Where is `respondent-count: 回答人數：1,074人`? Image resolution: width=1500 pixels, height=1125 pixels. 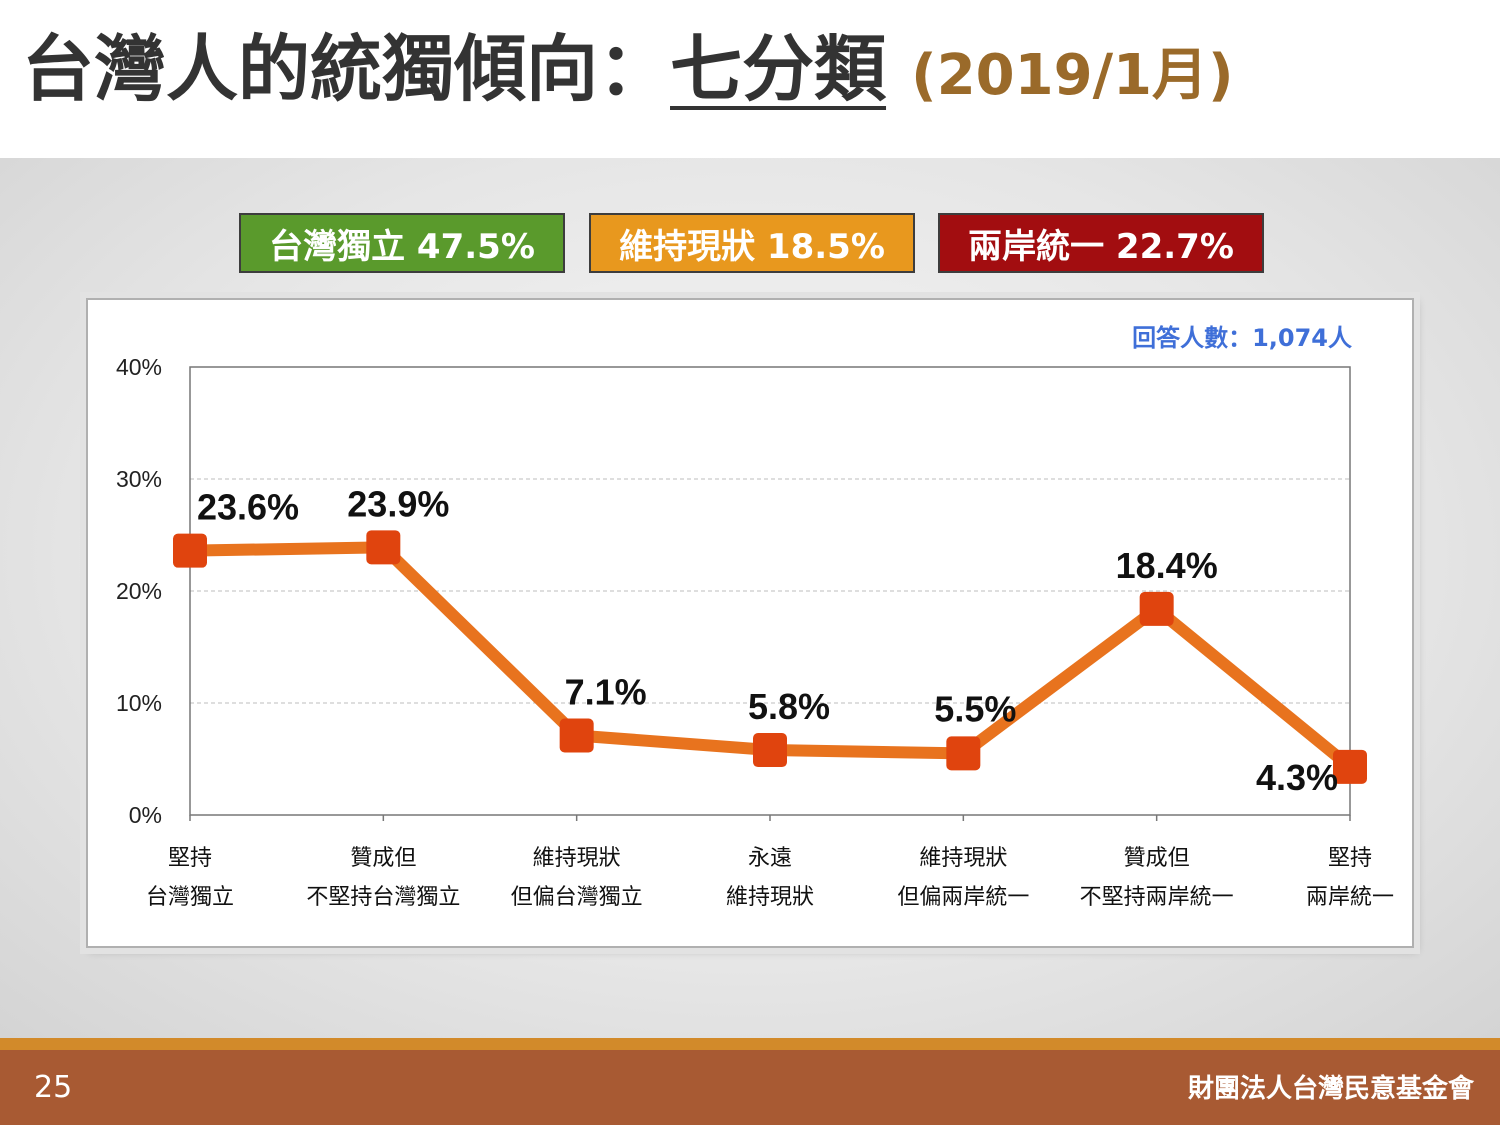
respondent-count: 回答人數：1,074人 is located at coordinates (1242, 338).